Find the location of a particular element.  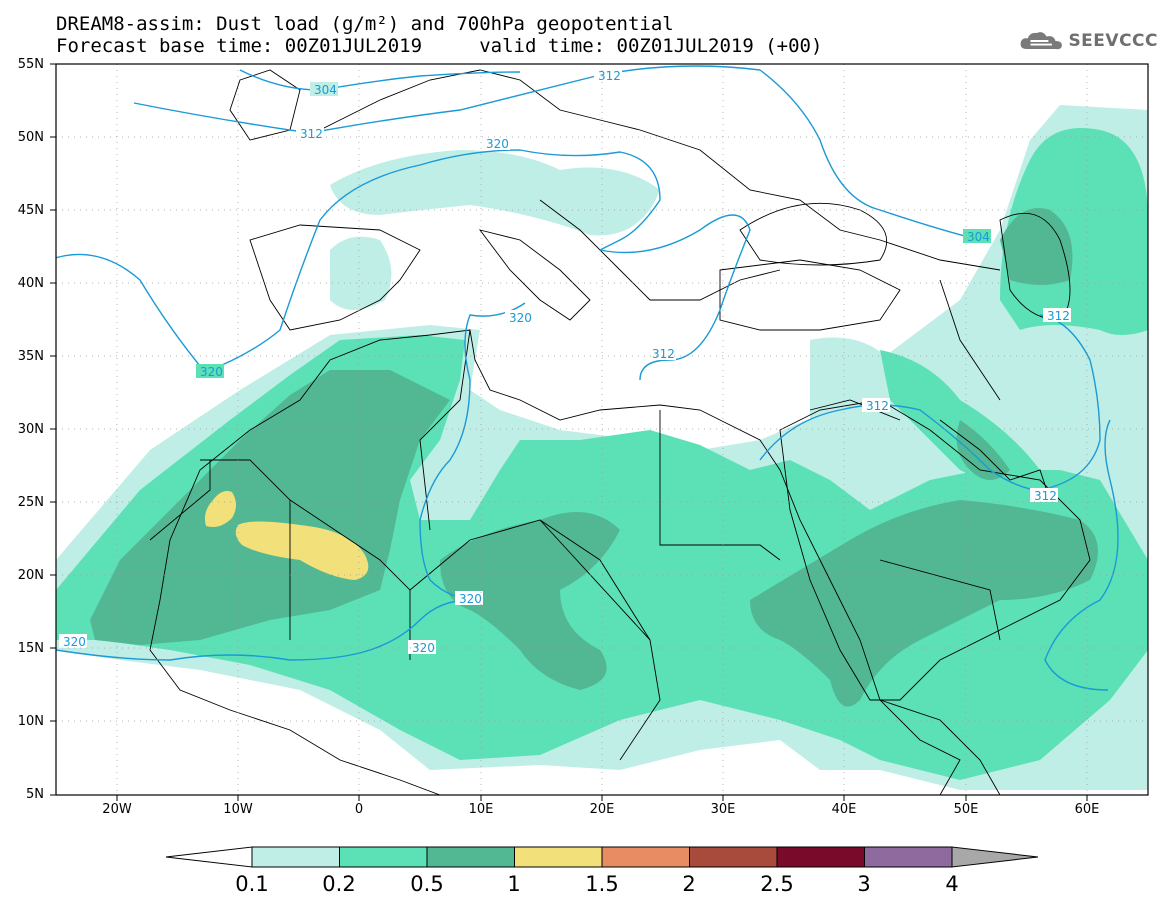

lat-label: 55N is located at coordinates (30, 64).